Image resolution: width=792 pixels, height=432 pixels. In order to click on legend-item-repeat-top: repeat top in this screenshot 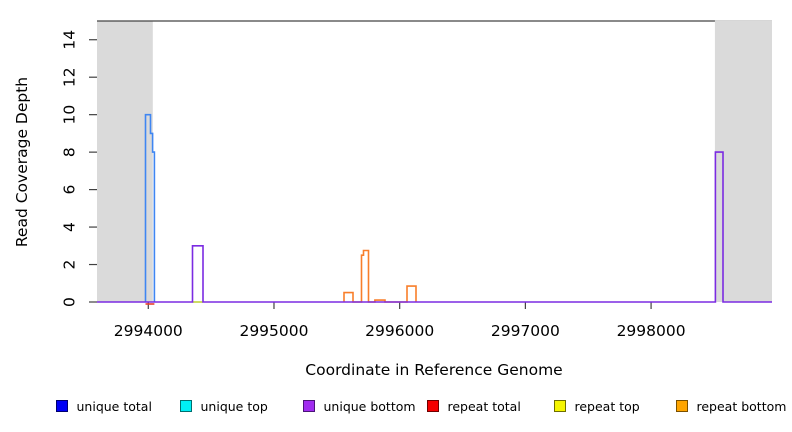, I will do `click(597, 406)`.